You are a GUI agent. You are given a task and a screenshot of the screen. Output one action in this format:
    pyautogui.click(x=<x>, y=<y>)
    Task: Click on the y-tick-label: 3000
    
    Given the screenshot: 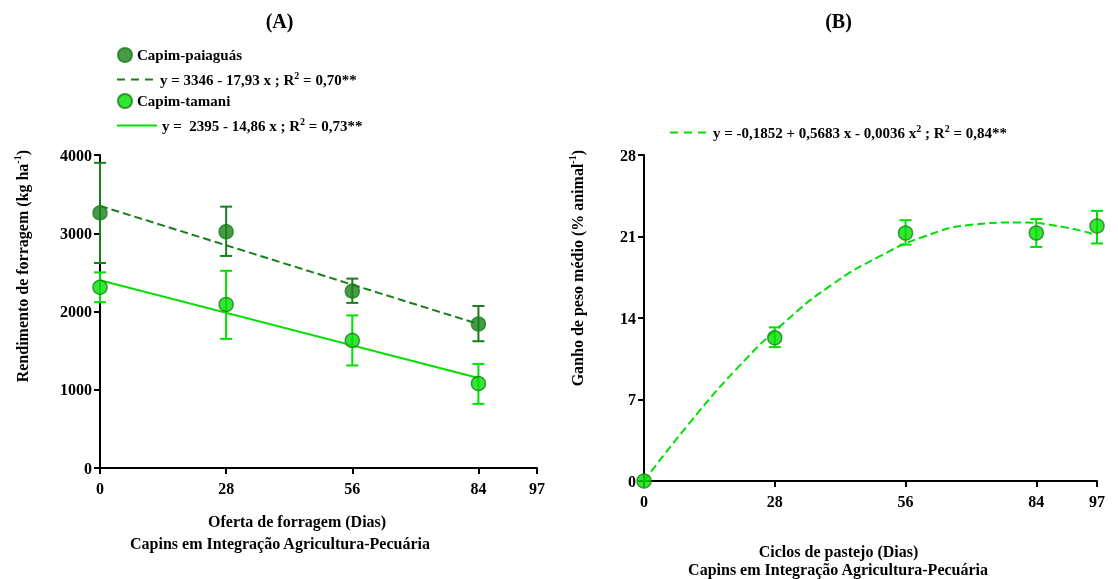 What is the action you would take?
    pyautogui.click(x=76, y=233)
    